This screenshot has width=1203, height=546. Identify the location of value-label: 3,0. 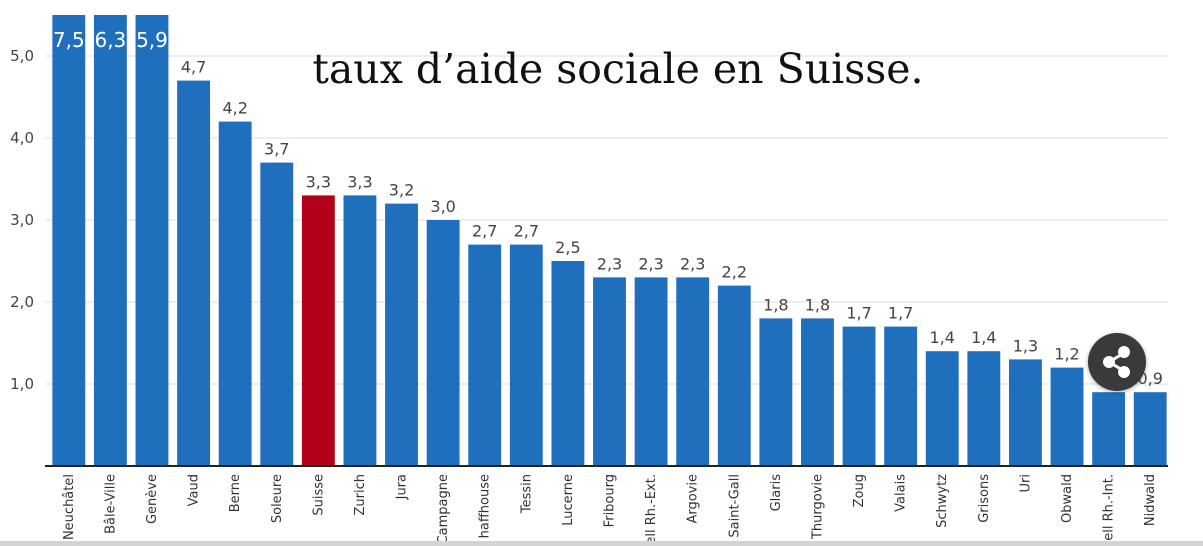
(442, 206).